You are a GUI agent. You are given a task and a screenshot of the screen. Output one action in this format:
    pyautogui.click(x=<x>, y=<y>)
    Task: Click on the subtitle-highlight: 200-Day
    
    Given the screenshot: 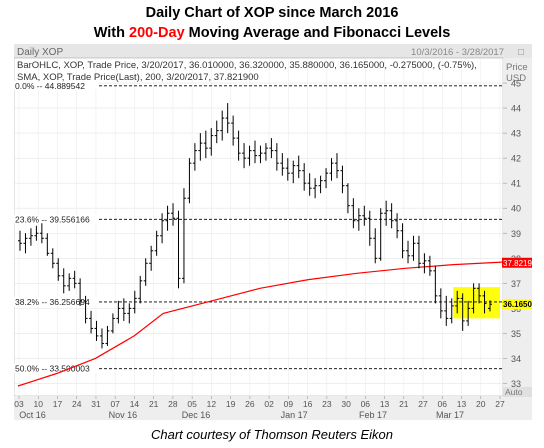 What is the action you would take?
    pyautogui.click(x=157, y=33)
    